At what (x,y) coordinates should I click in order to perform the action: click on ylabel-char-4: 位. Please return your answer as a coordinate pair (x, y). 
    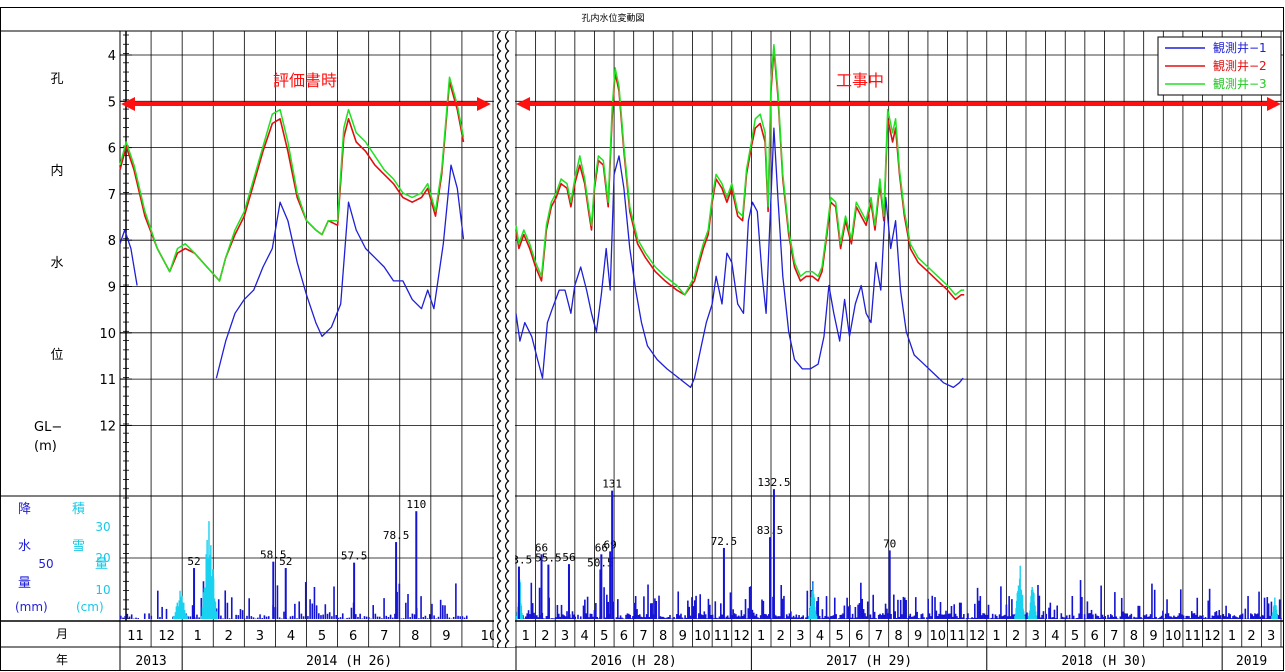
    Looking at the image, I should click on (56, 355).